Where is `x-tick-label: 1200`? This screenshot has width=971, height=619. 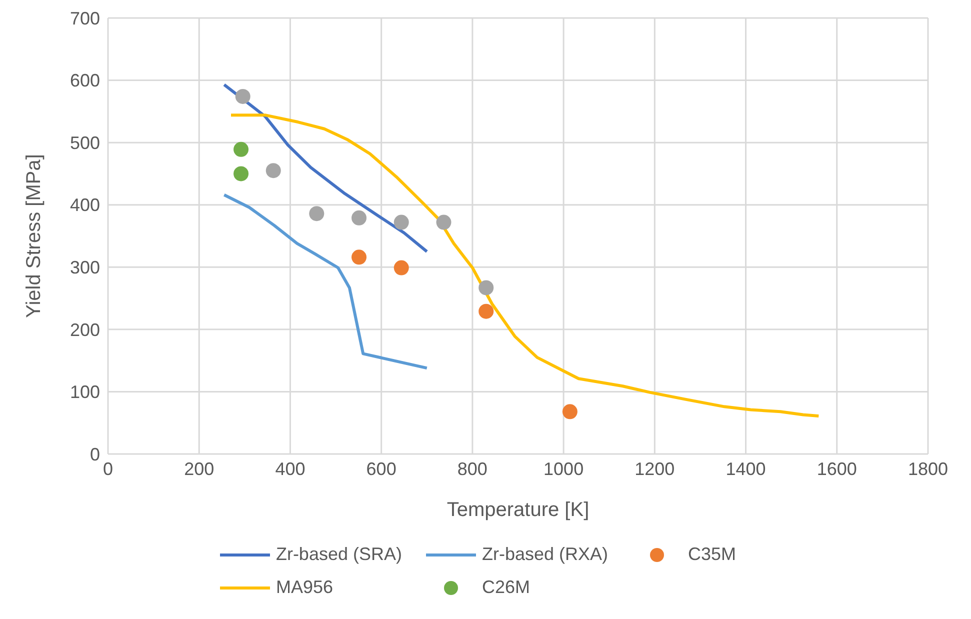 x-tick-label: 1200 is located at coordinates (654, 468).